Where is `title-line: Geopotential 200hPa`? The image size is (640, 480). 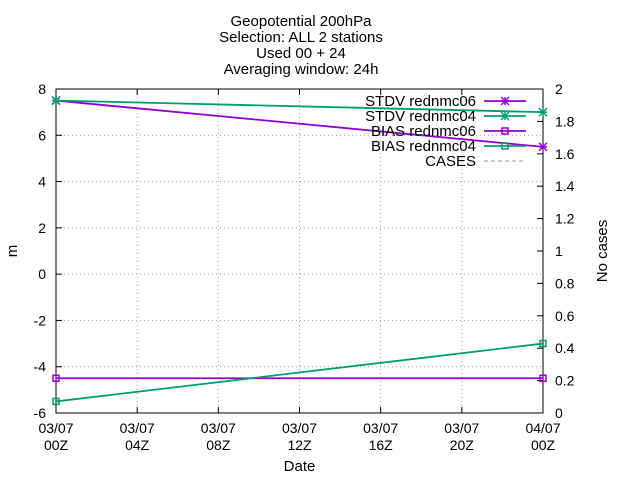
title-line: Geopotential 200hPa is located at coordinates (302, 21).